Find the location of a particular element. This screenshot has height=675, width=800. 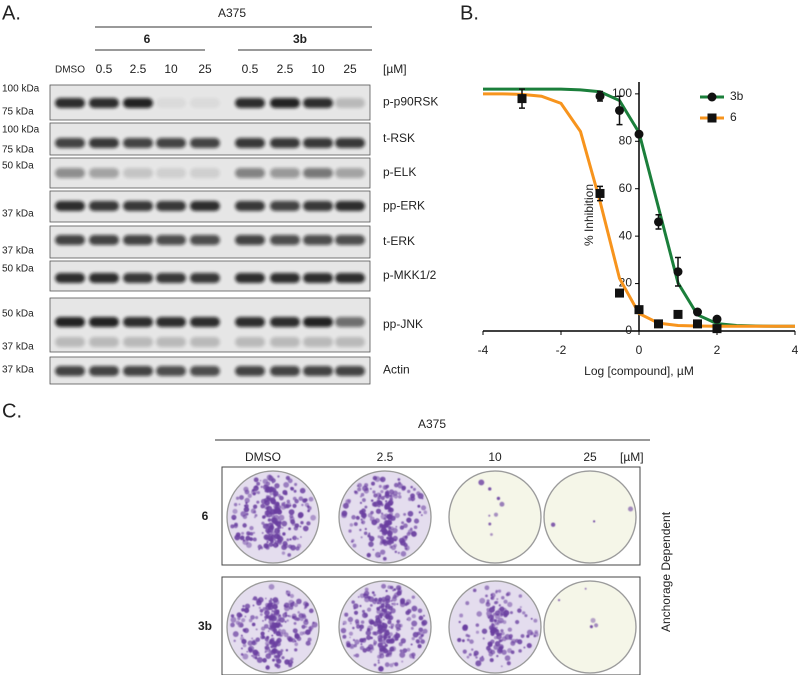

lane-label: 25 is located at coordinates (350, 69).